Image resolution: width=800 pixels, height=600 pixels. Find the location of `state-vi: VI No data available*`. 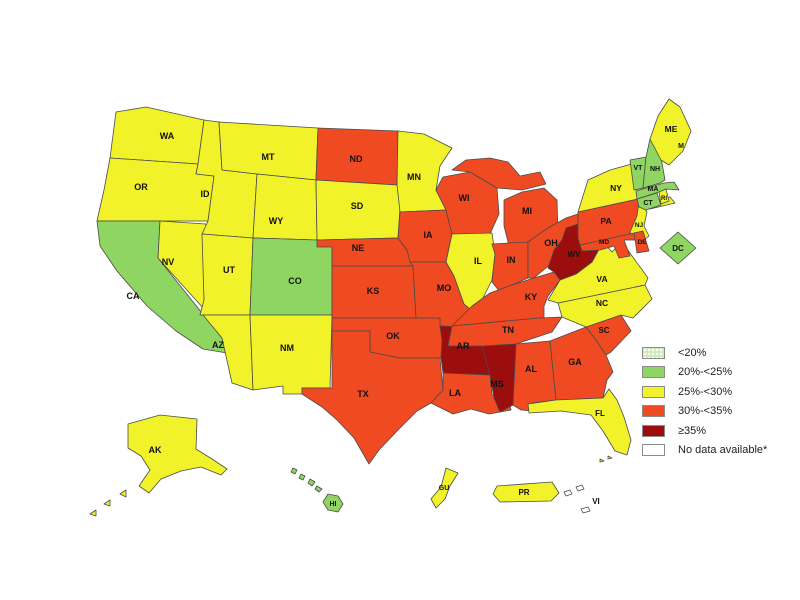

state-vi: VI No data available* is located at coordinates (577, 499).